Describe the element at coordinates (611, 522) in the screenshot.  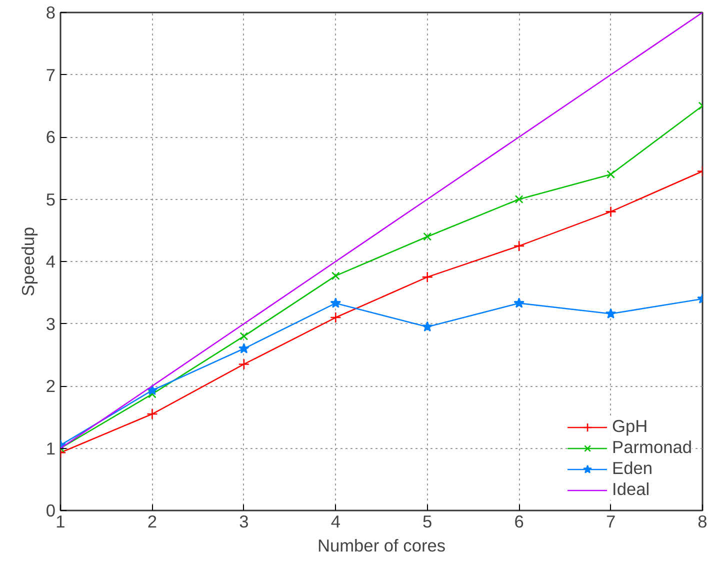
I see `x-tick-label: 7` at that location.